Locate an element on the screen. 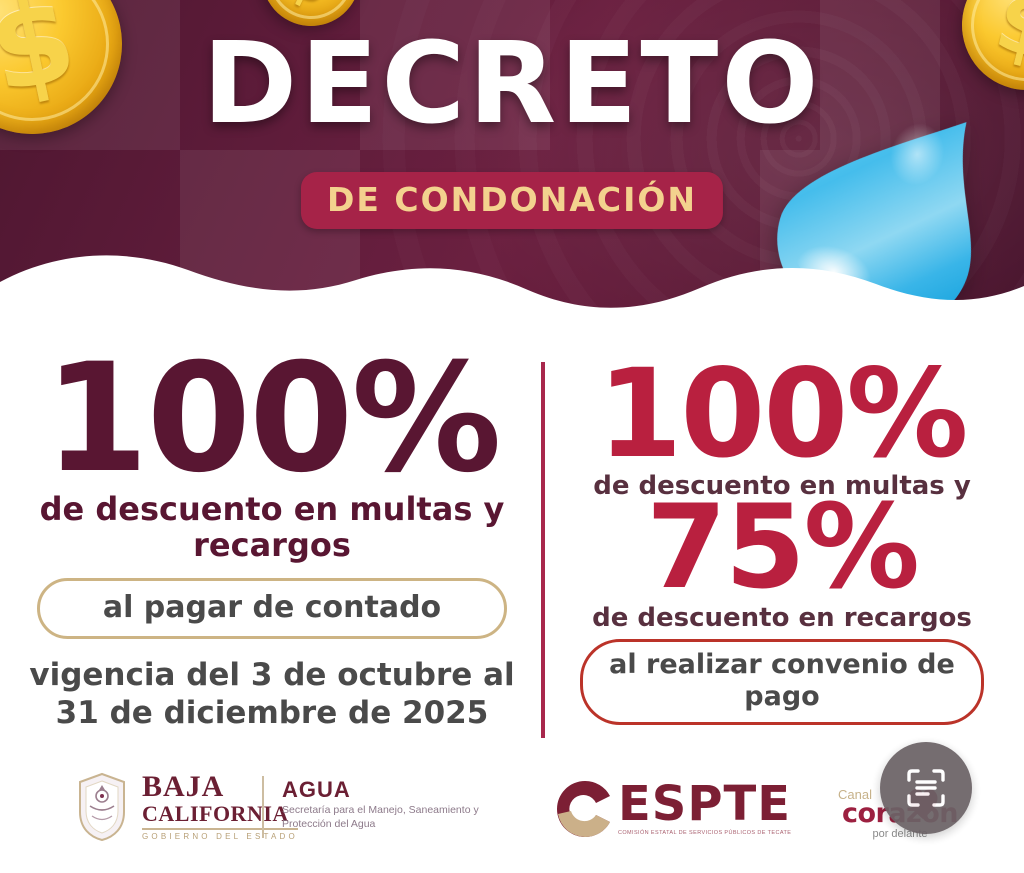 The height and width of the screenshot is (873, 1024). right-percent-value-2: 75% is located at coordinates (783, 548).